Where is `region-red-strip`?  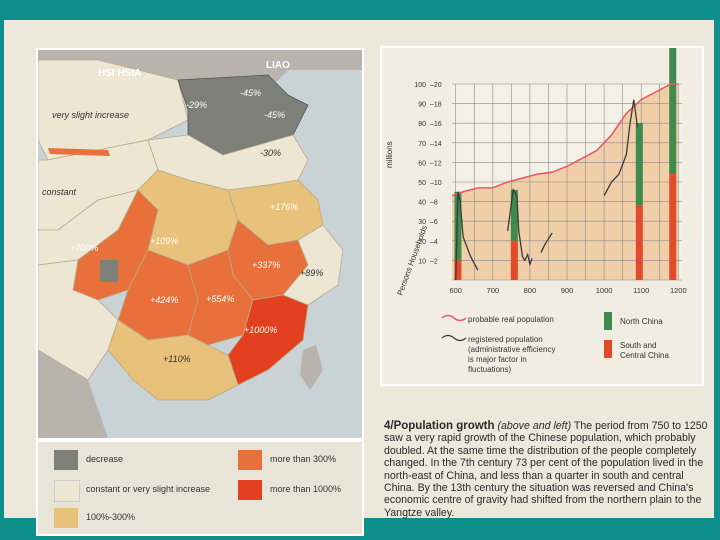 region-red-strip is located at coordinates (79, 152).